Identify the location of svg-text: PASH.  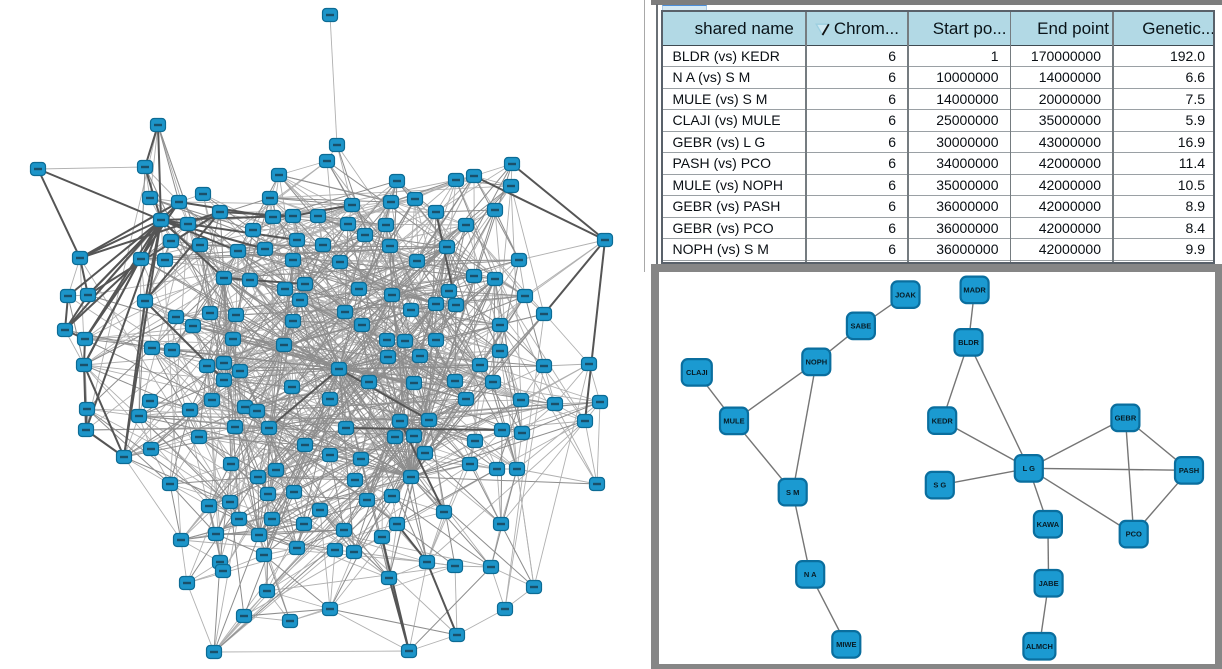
(1189, 469).